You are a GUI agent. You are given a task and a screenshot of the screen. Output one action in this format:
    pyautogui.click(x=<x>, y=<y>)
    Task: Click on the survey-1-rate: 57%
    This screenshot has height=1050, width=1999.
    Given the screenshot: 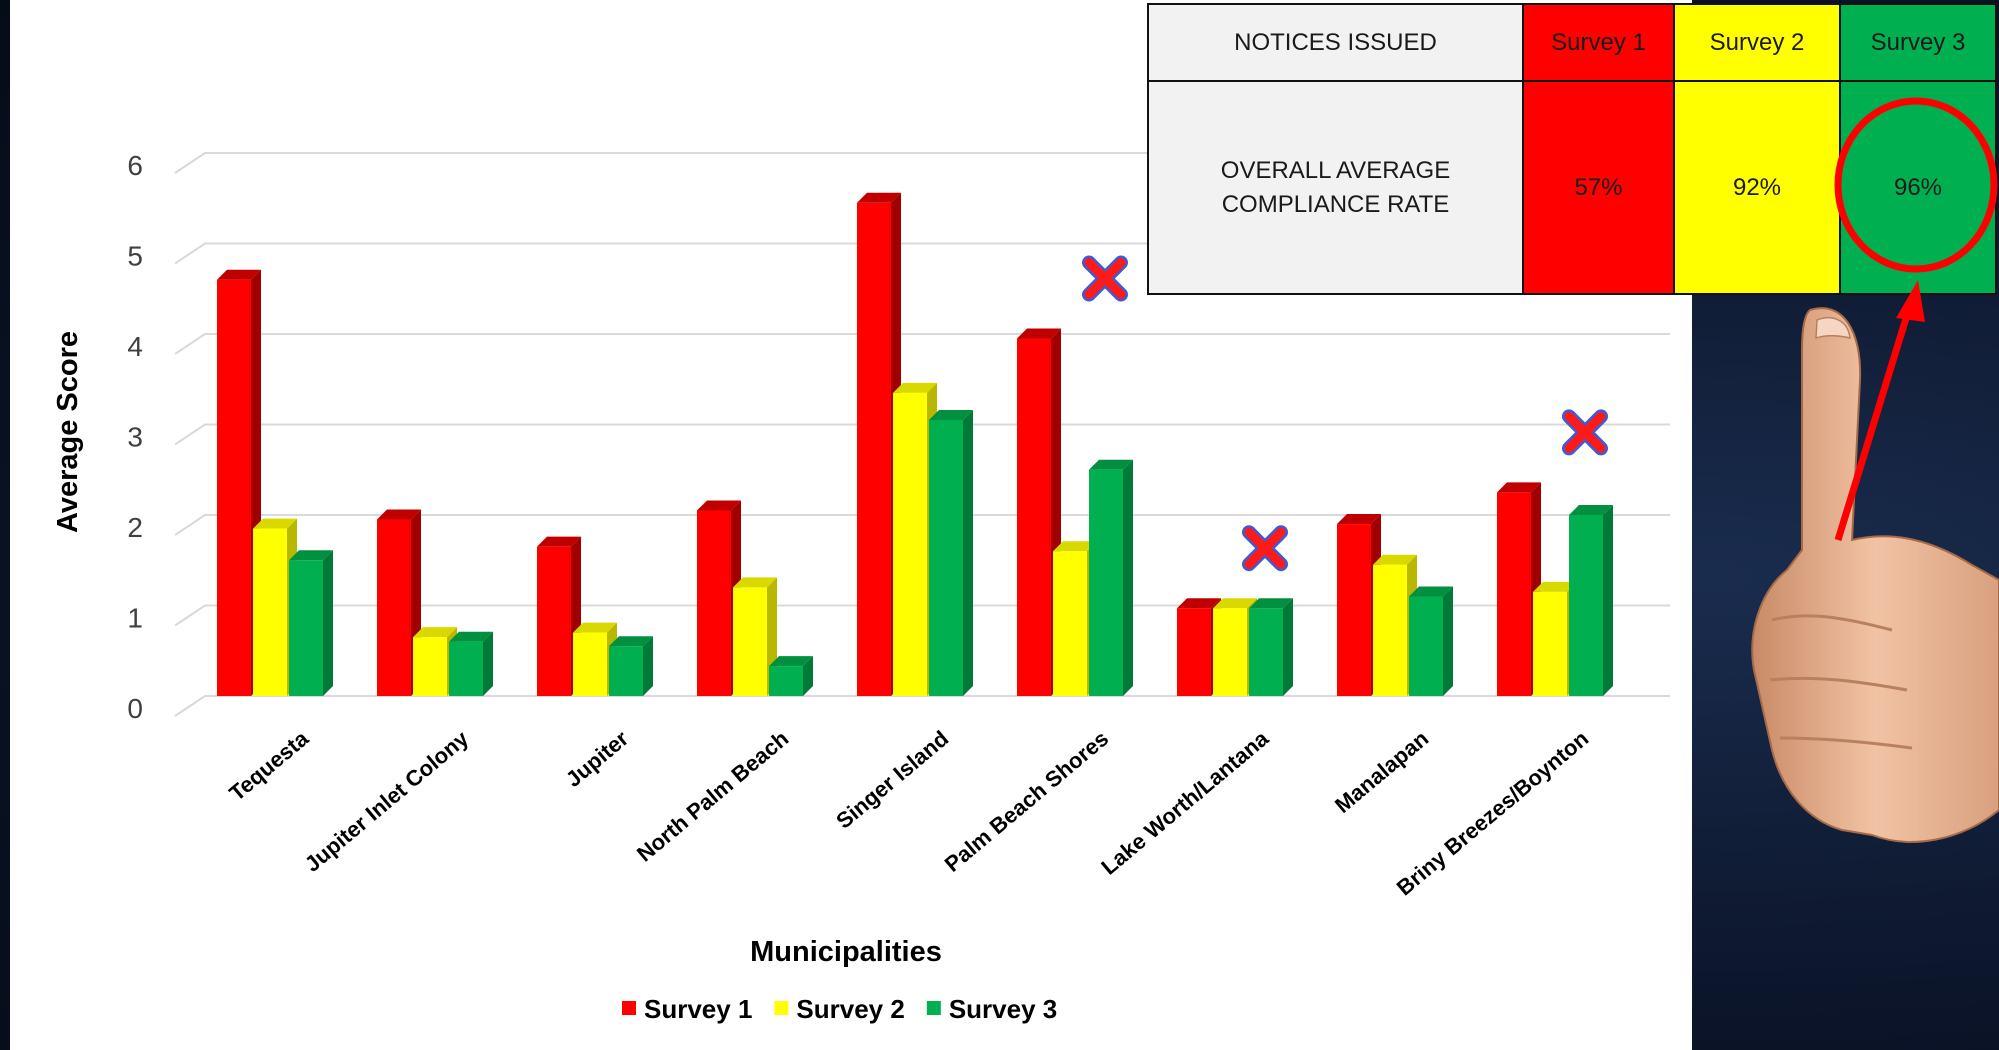 What is the action you would take?
    pyautogui.click(x=1598, y=187)
    